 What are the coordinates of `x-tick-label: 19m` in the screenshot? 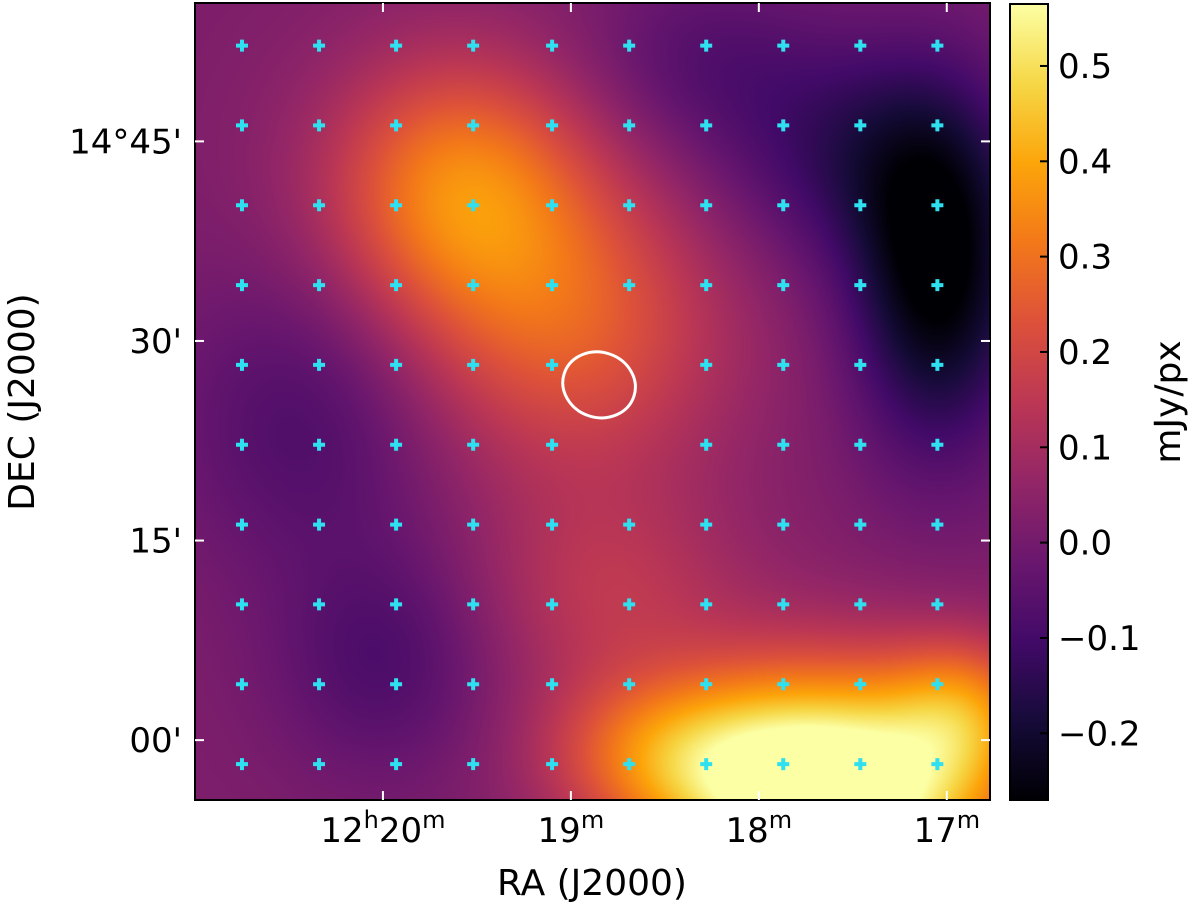 It's located at (571, 828).